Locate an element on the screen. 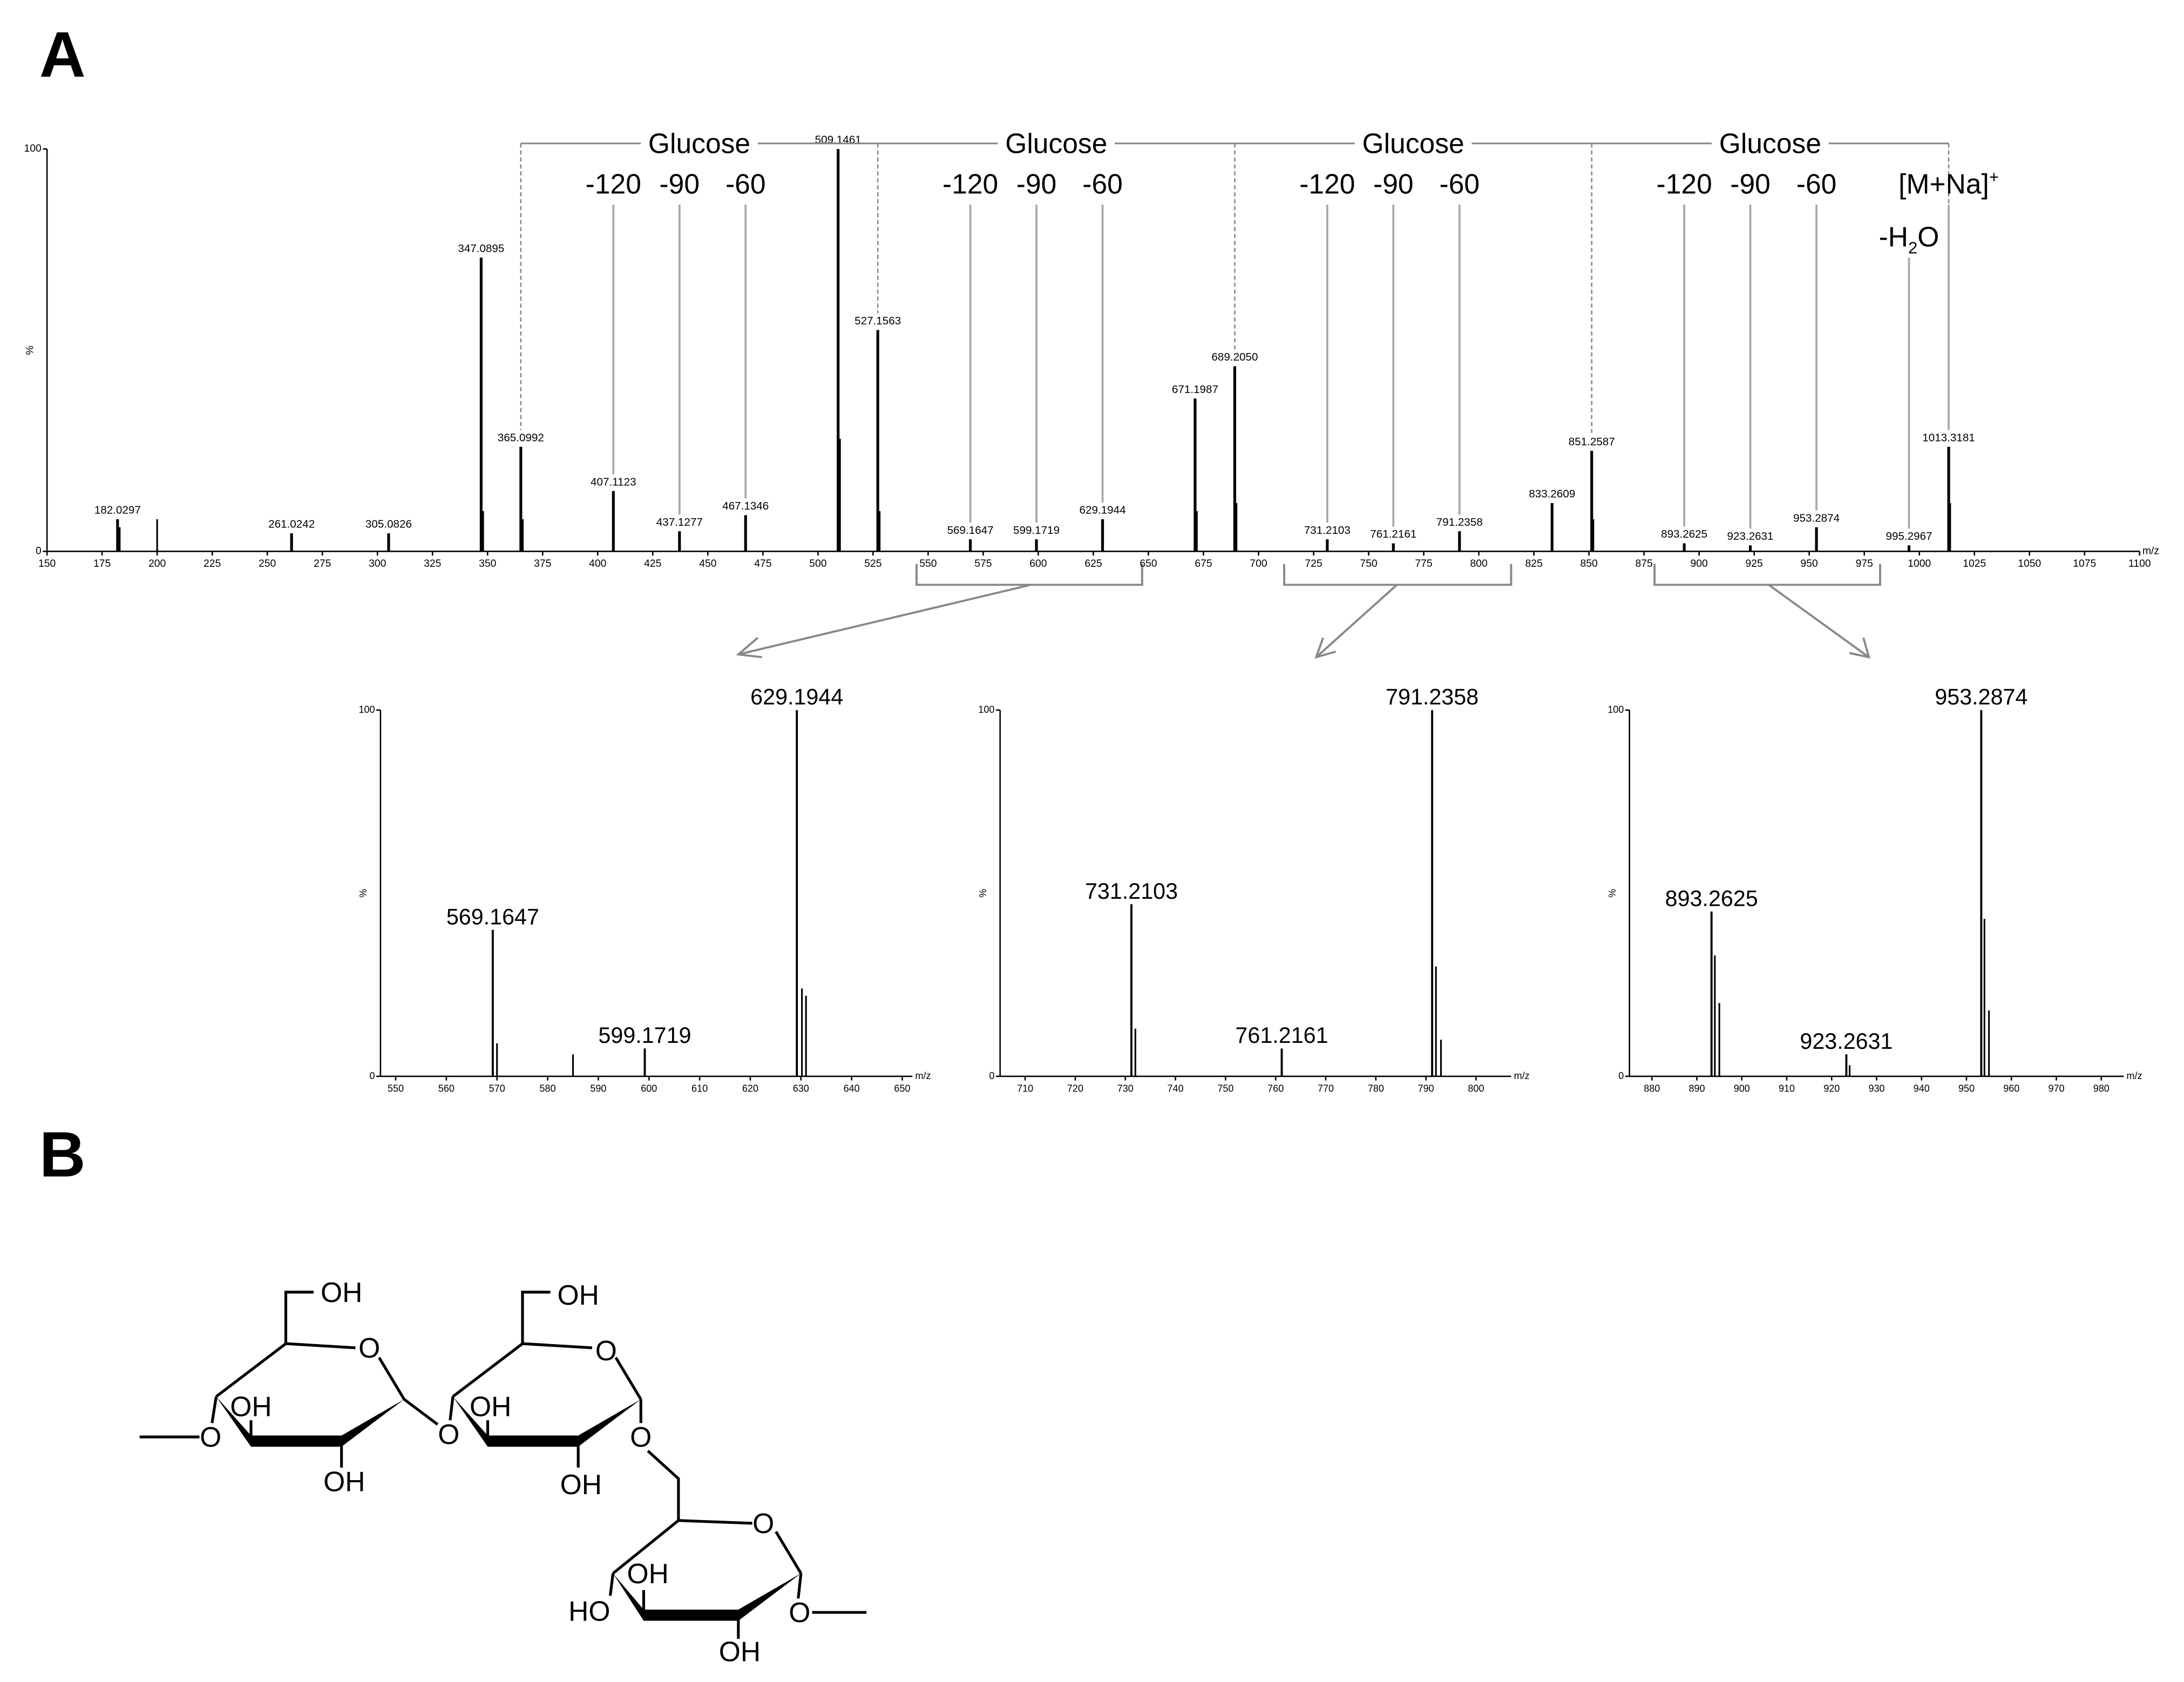 This screenshot has width=2184, height=1682. x-tick-label: 200 is located at coordinates (157, 563).